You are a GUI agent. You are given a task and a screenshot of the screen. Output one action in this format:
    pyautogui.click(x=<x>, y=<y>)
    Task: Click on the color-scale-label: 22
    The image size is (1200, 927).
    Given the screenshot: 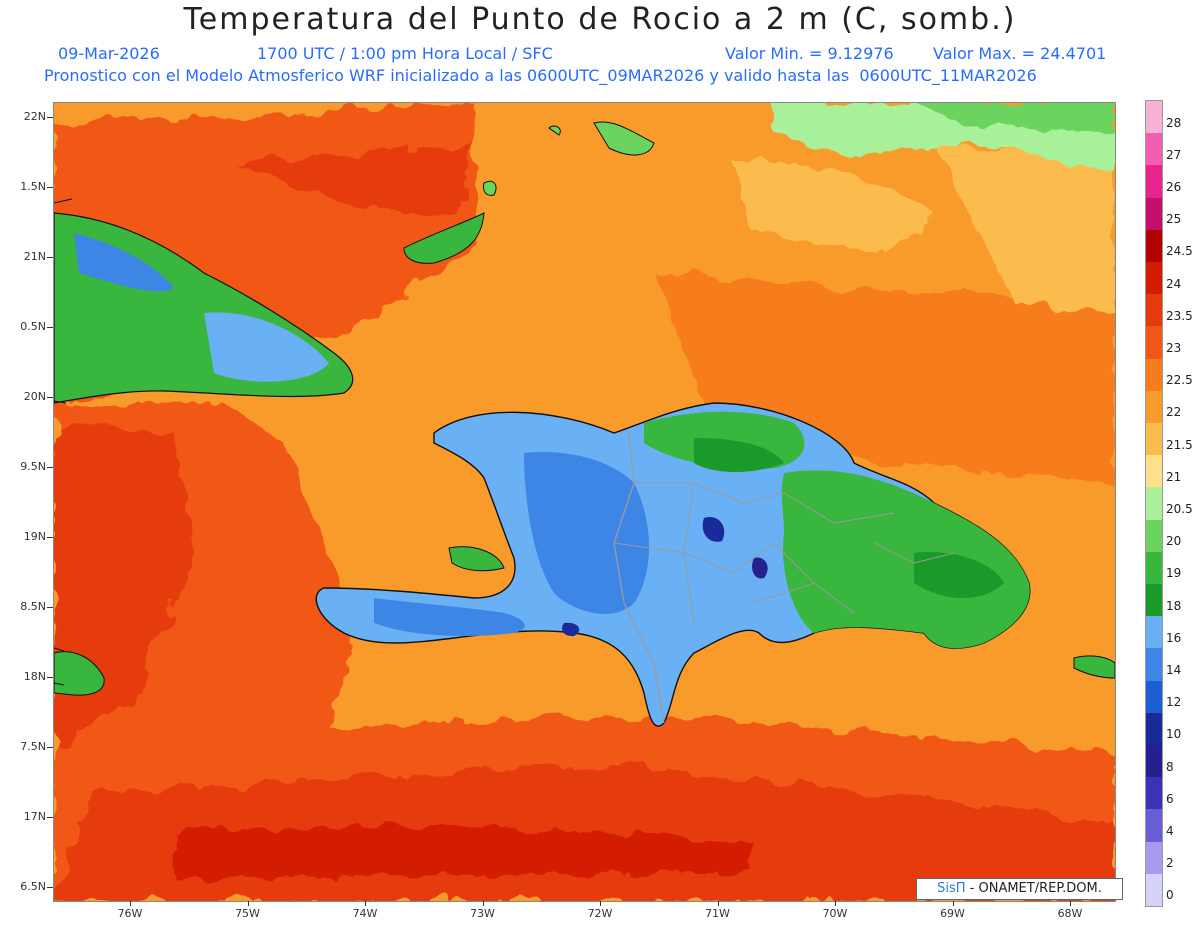 What is the action you would take?
    pyautogui.click(x=1174, y=412)
    